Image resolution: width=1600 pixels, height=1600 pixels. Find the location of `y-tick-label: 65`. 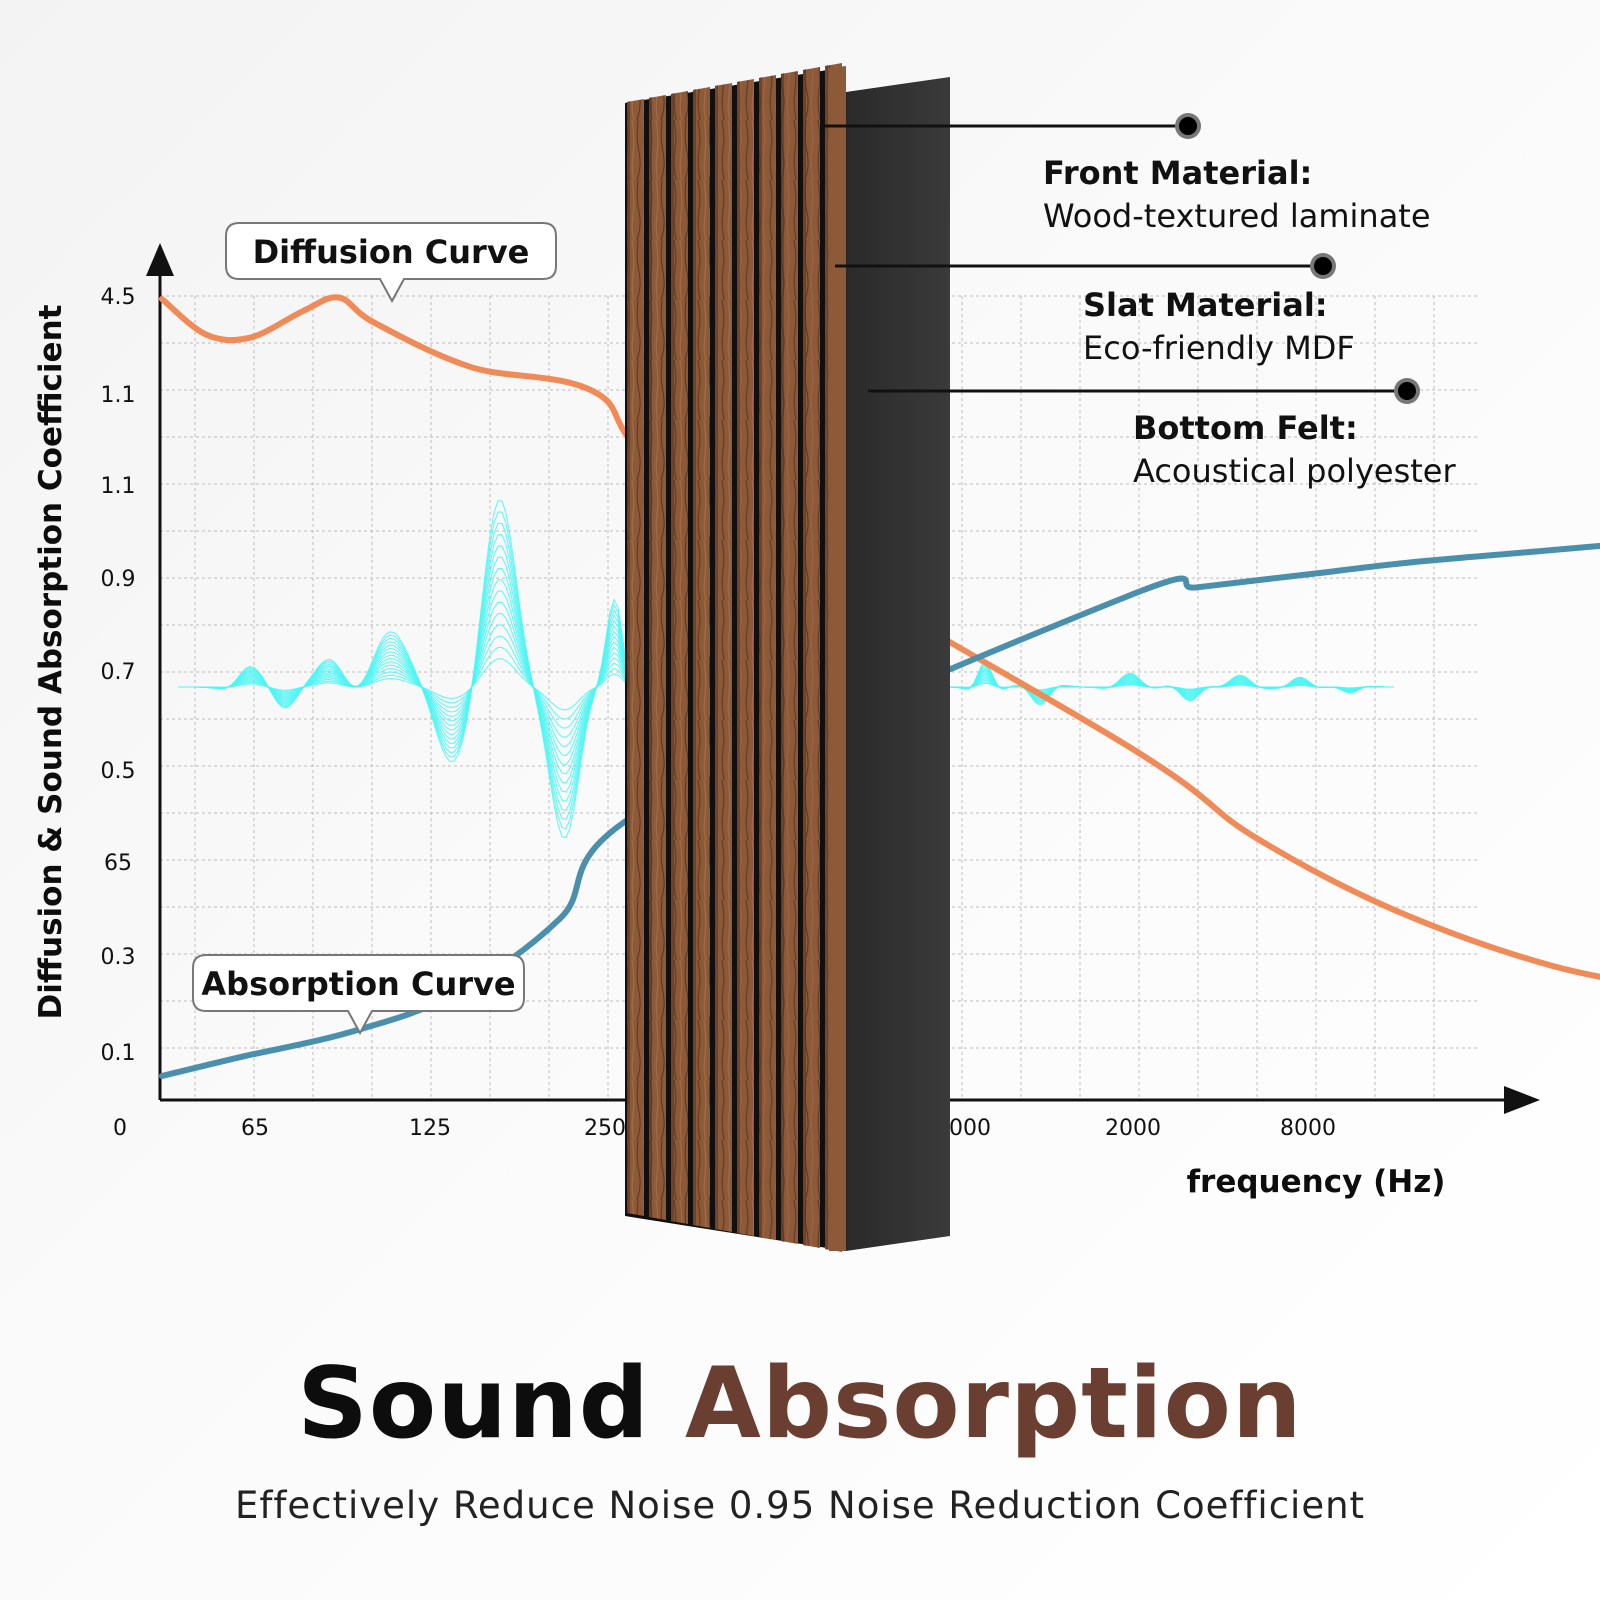

y-tick-label: 65 is located at coordinates (118, 863).